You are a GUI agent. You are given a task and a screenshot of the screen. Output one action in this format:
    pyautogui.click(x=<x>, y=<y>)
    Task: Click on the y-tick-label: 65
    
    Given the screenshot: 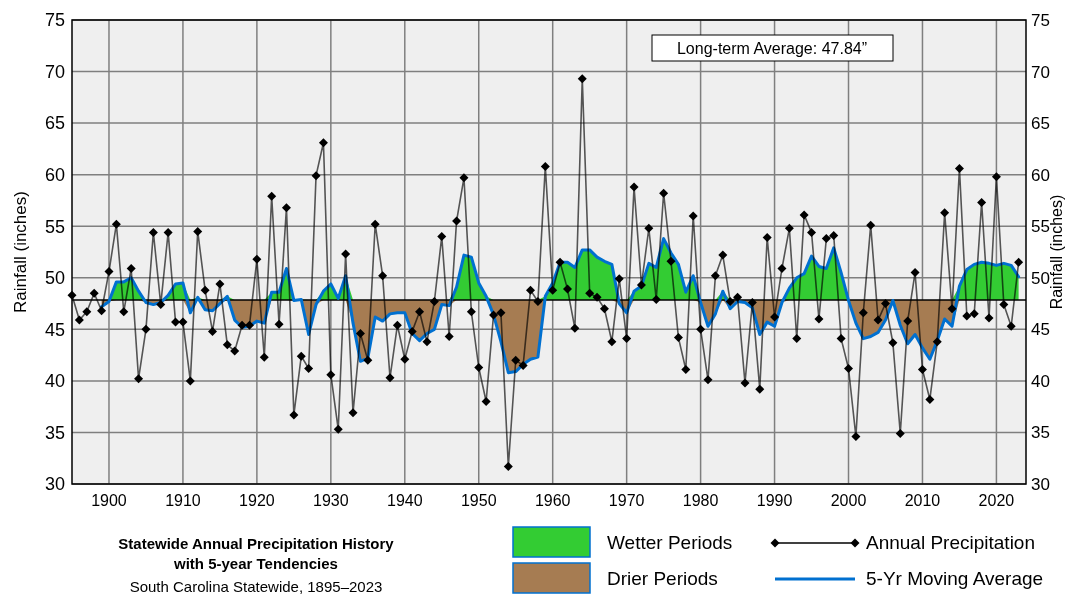 What is the action you would take?
    pyautogui.click(x=54, y=123)
    